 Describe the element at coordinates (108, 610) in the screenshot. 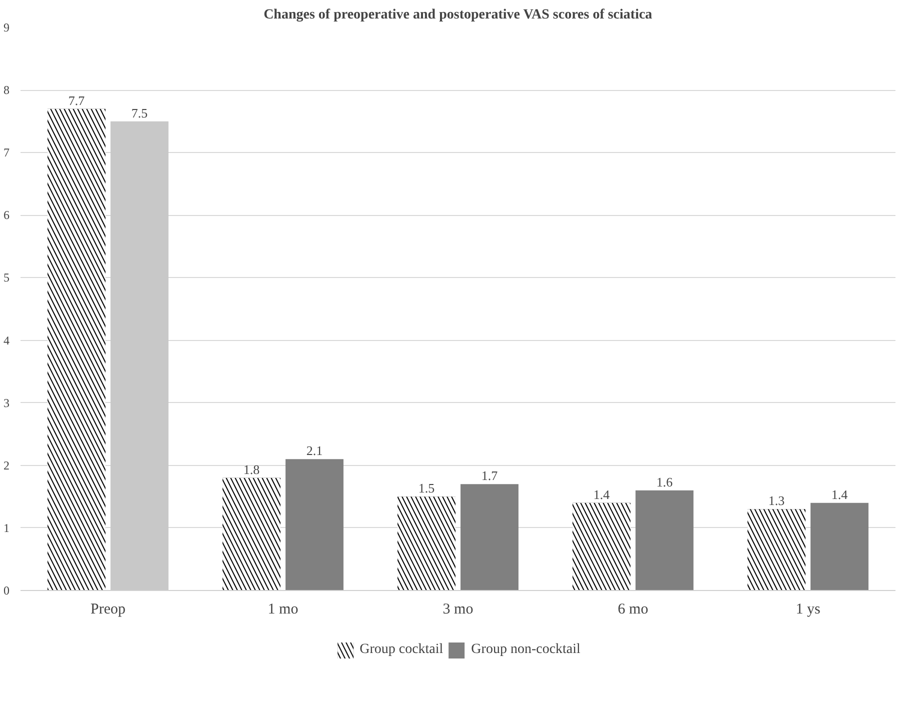

I see `x-tick-label: Preop` at that location.